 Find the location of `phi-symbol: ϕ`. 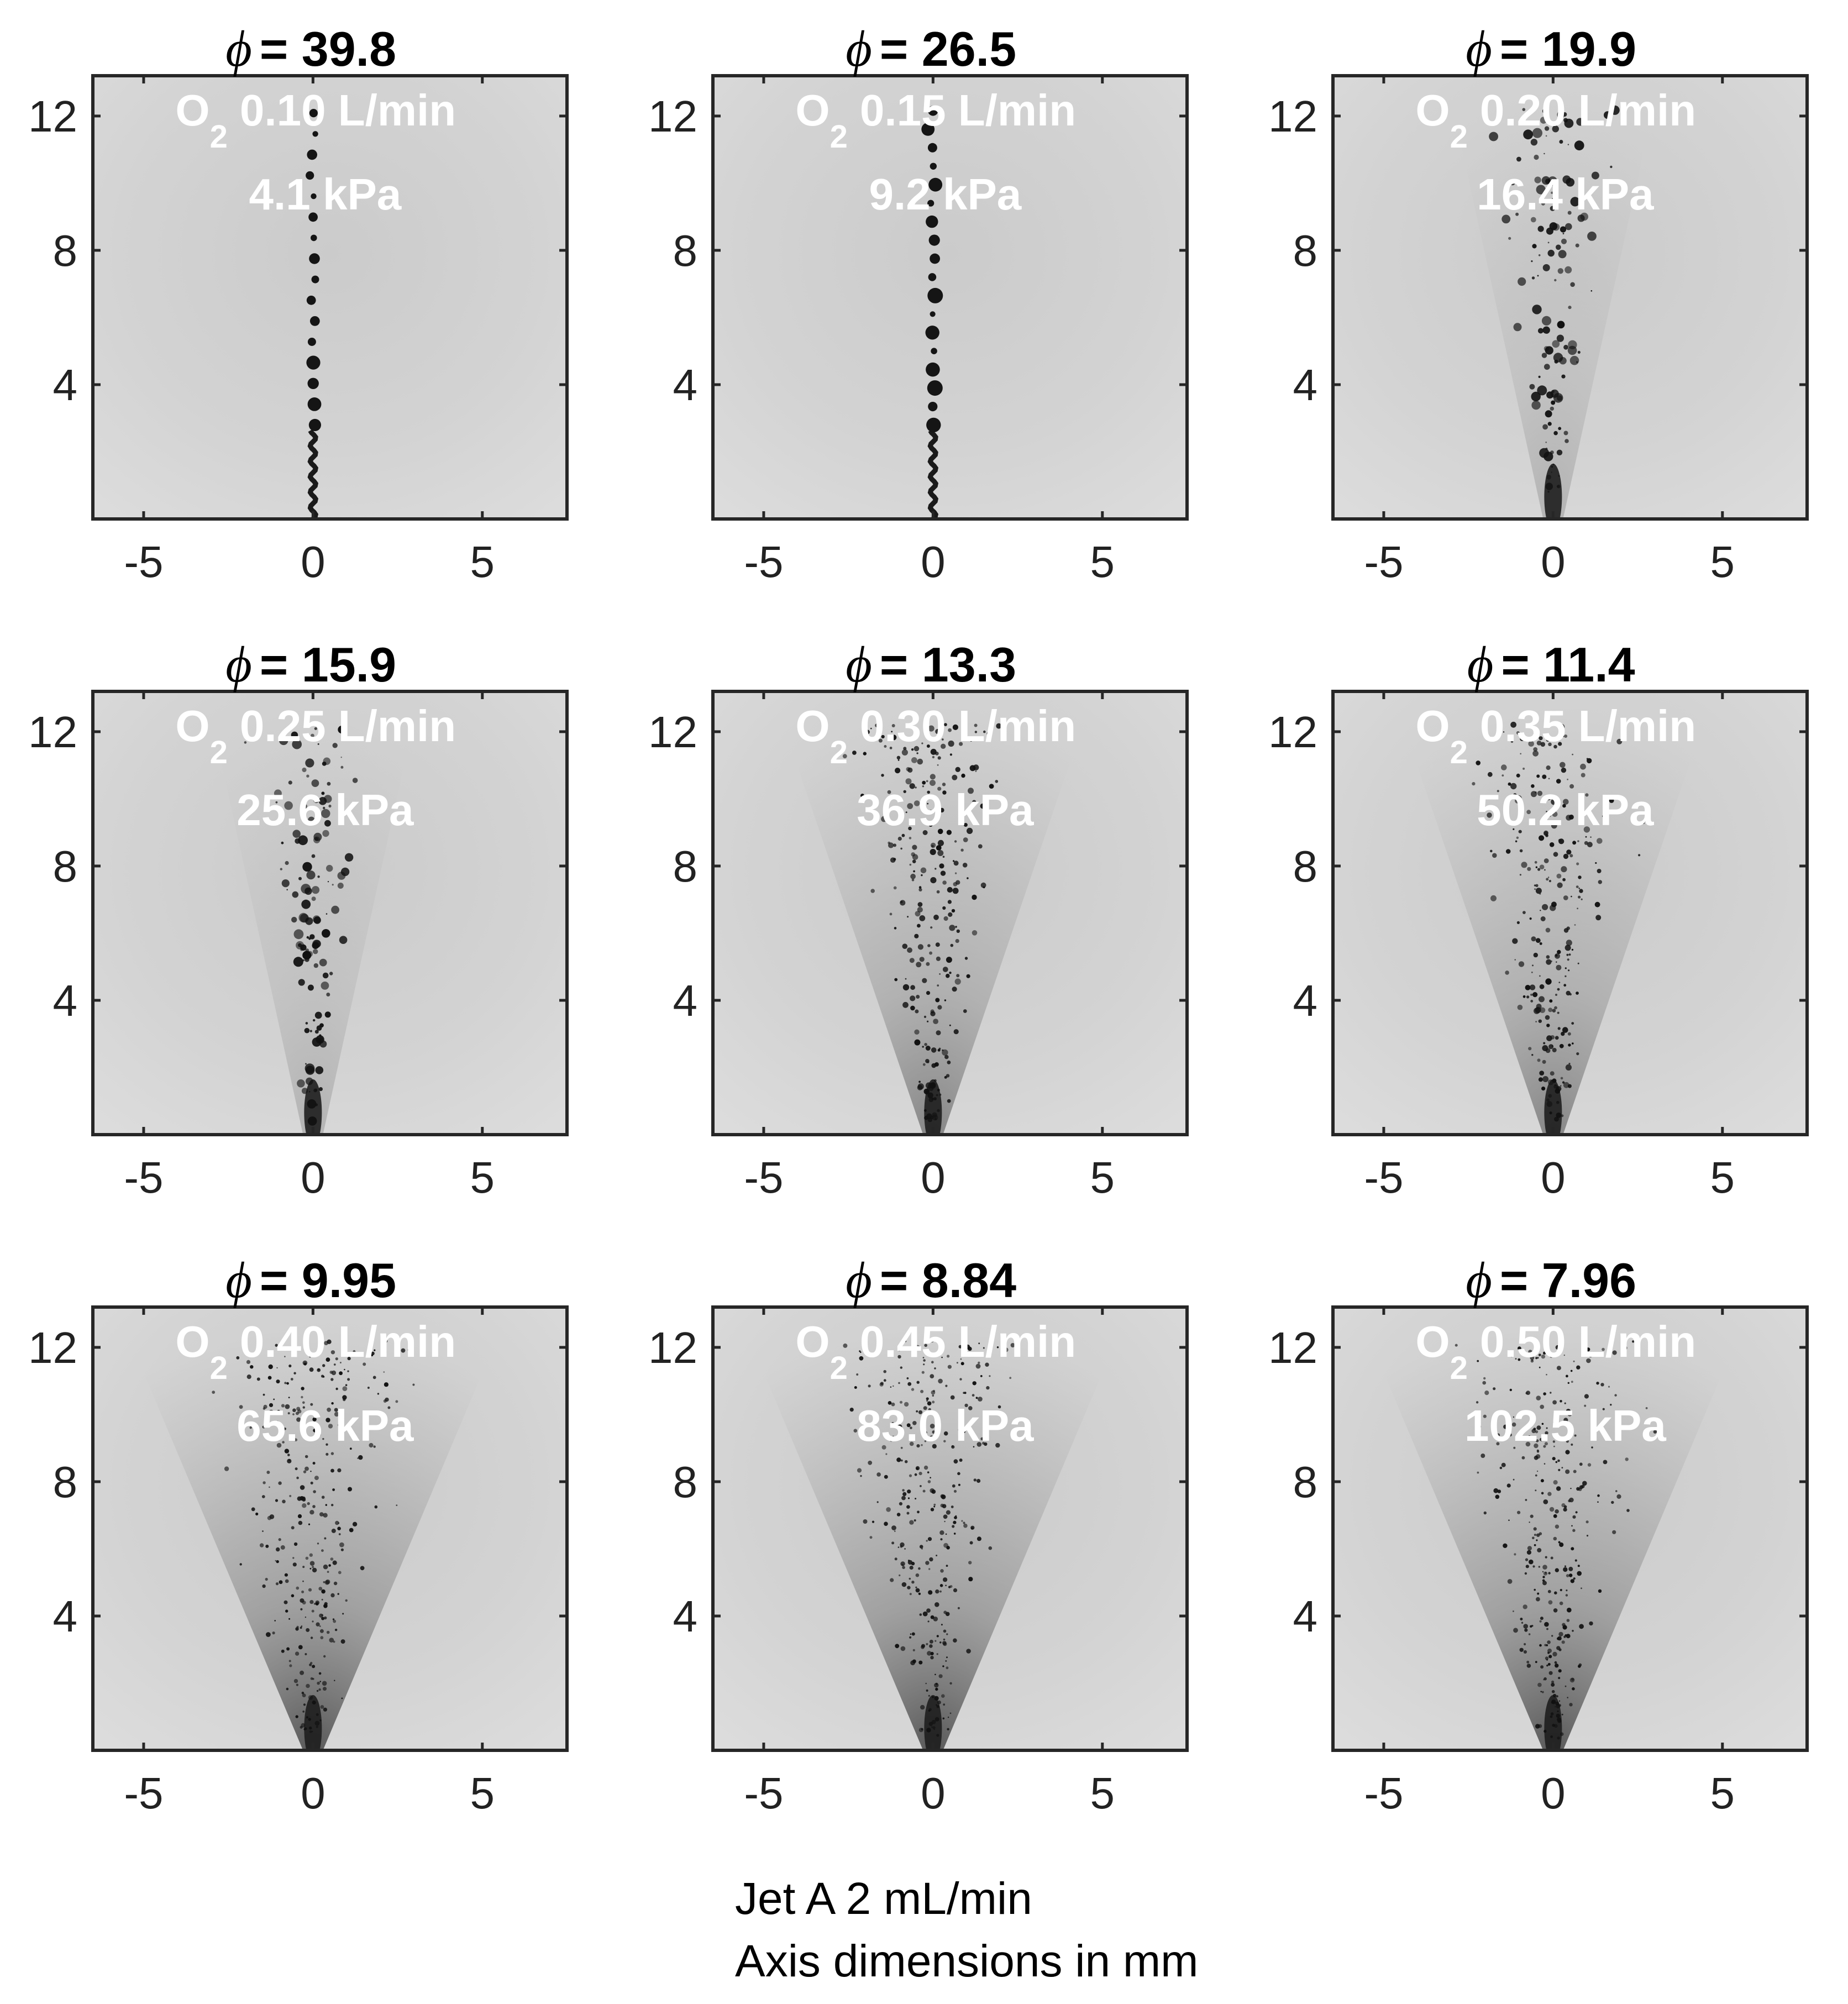

phi-symbol: ϕ is located at coordinates (859, 1280).